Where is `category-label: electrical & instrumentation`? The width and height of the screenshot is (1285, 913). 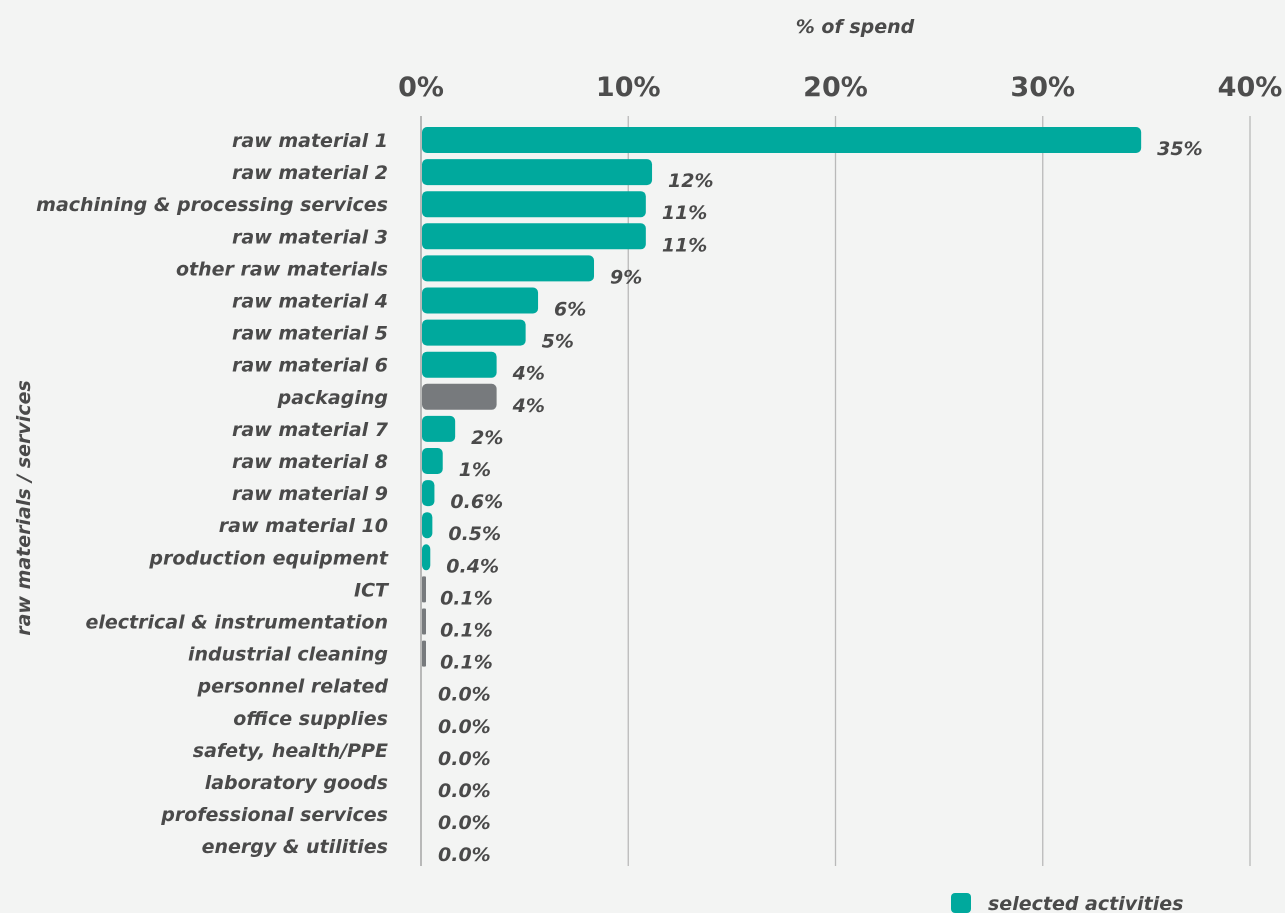 category-label: electrical & instrumentation is located at coordinates (236, 623).